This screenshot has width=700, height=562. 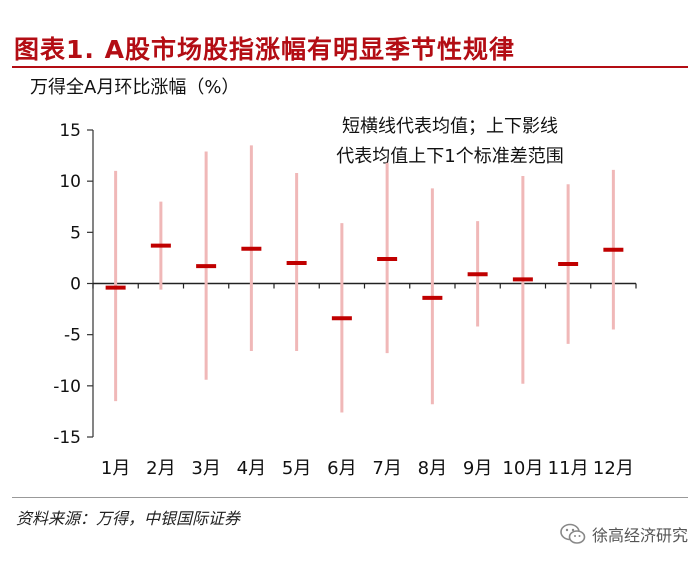 I want to click on watermark-text: 徐高经济研究, so click(x=639, y=535).